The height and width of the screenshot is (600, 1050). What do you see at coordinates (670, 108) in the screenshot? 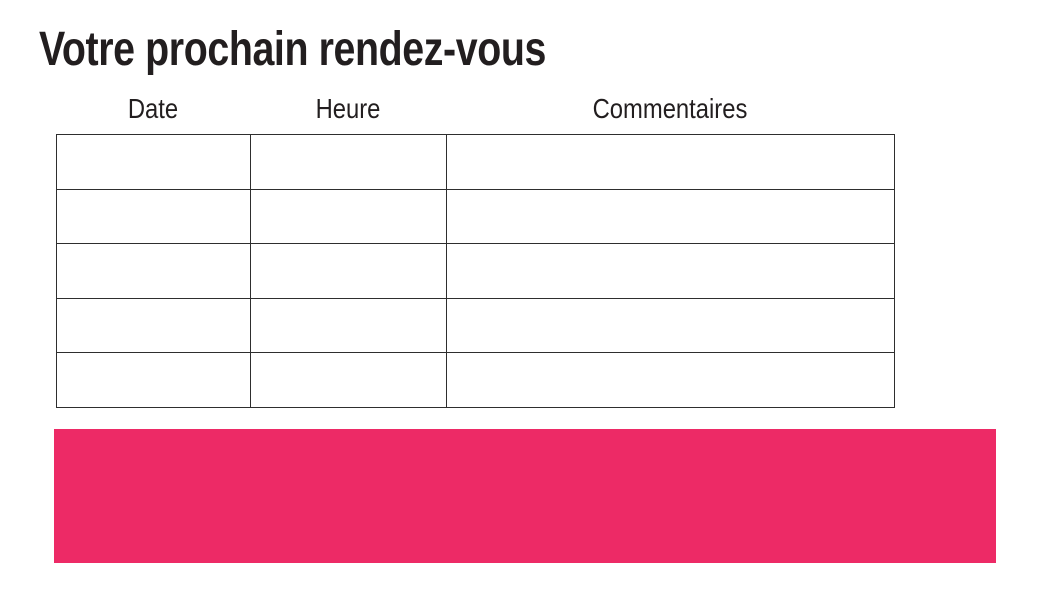
I see `column-header-commentaires: Commentaires` at bounding box center [670, 108].